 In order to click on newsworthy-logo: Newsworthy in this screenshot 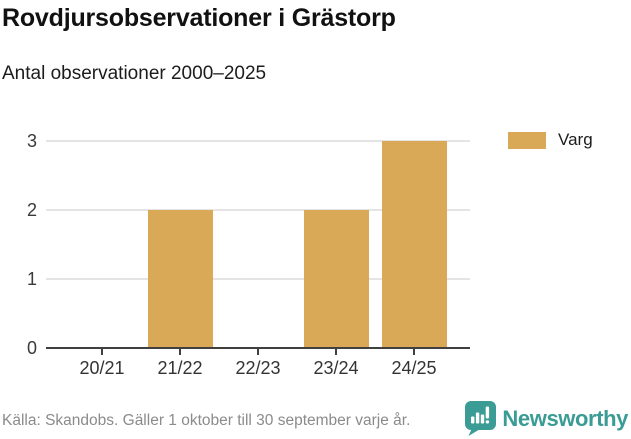, I will do `click(546, 418)`.